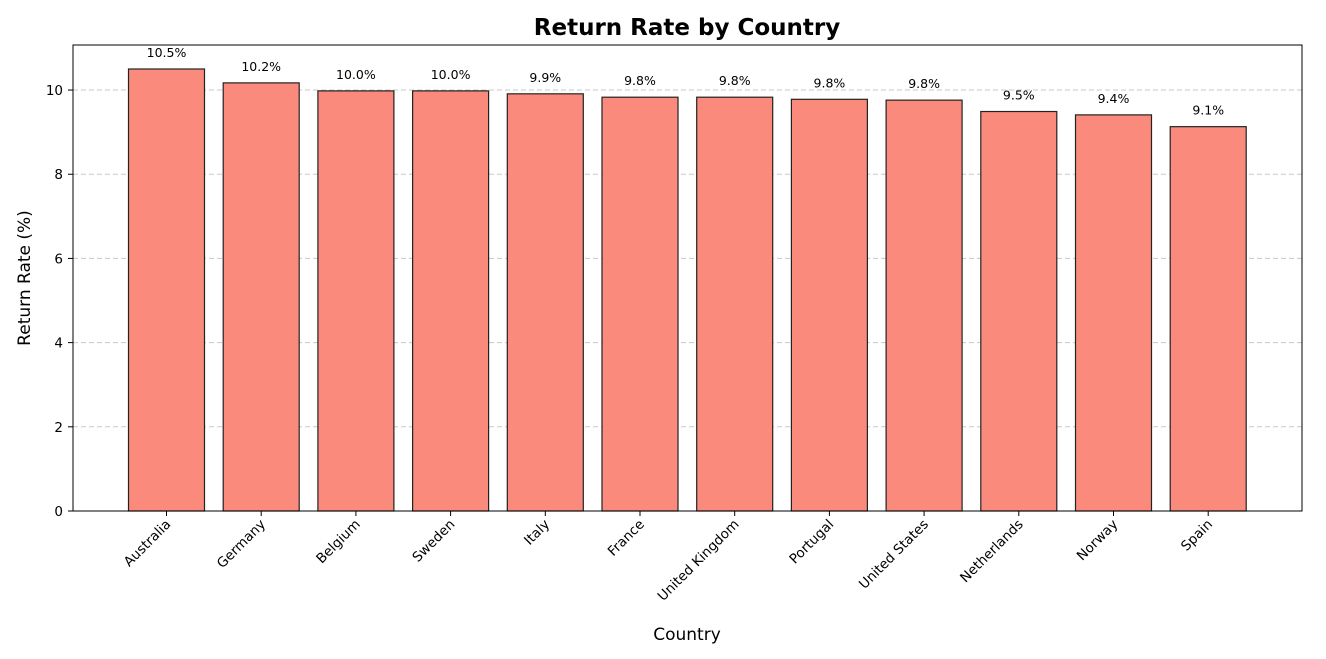 The image size is (1326, 659). I want to click on x-tick-label: Australia, so click(148, 544).